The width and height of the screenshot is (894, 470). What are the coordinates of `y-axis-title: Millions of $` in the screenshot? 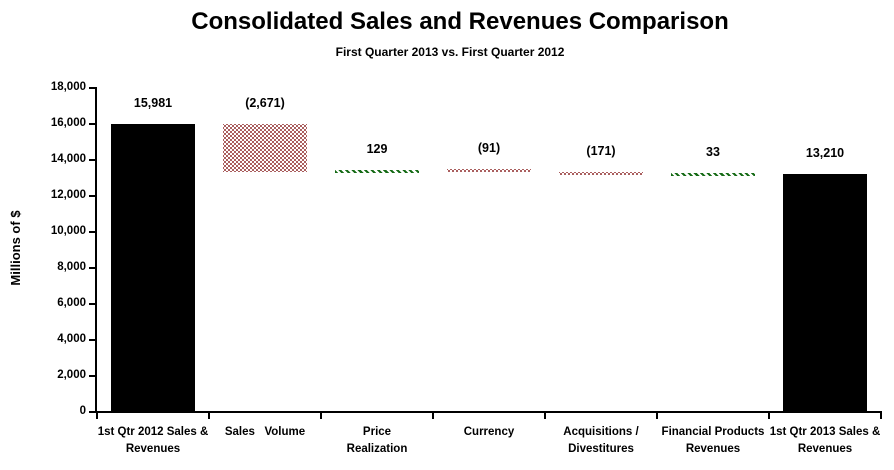 It's located at (15, 248).